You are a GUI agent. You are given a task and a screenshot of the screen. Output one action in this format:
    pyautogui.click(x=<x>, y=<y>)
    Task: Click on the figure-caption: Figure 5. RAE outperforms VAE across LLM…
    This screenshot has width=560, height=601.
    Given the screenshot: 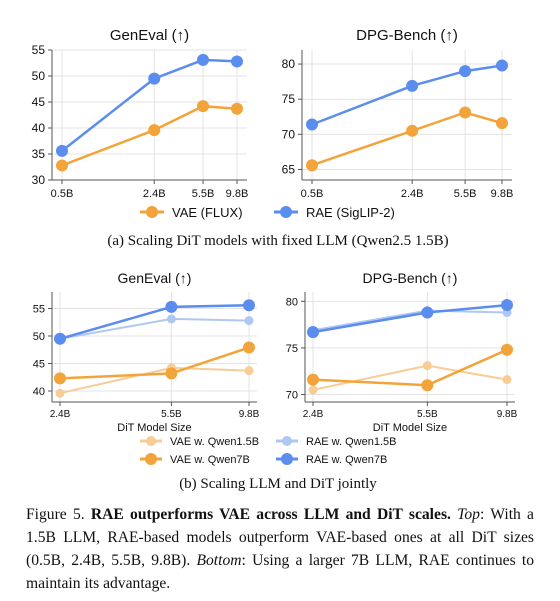 What is the action you would take?
    pyautogui.click(x=280, y=549)
    